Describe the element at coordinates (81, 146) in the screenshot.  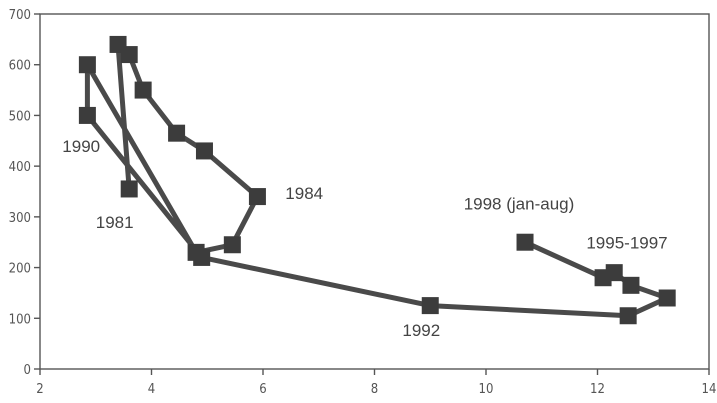
I see `year-annotation: 1990` at that location.